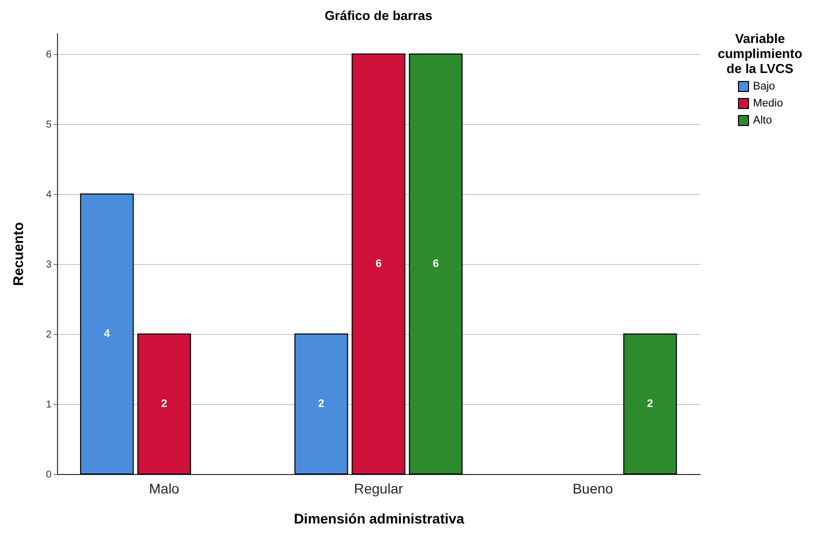 The height and width of the screenshot is (537, 826). Describe the element at coordinates (49, 125) in the screenshot. I see `y-tick-label: 5` at that location.